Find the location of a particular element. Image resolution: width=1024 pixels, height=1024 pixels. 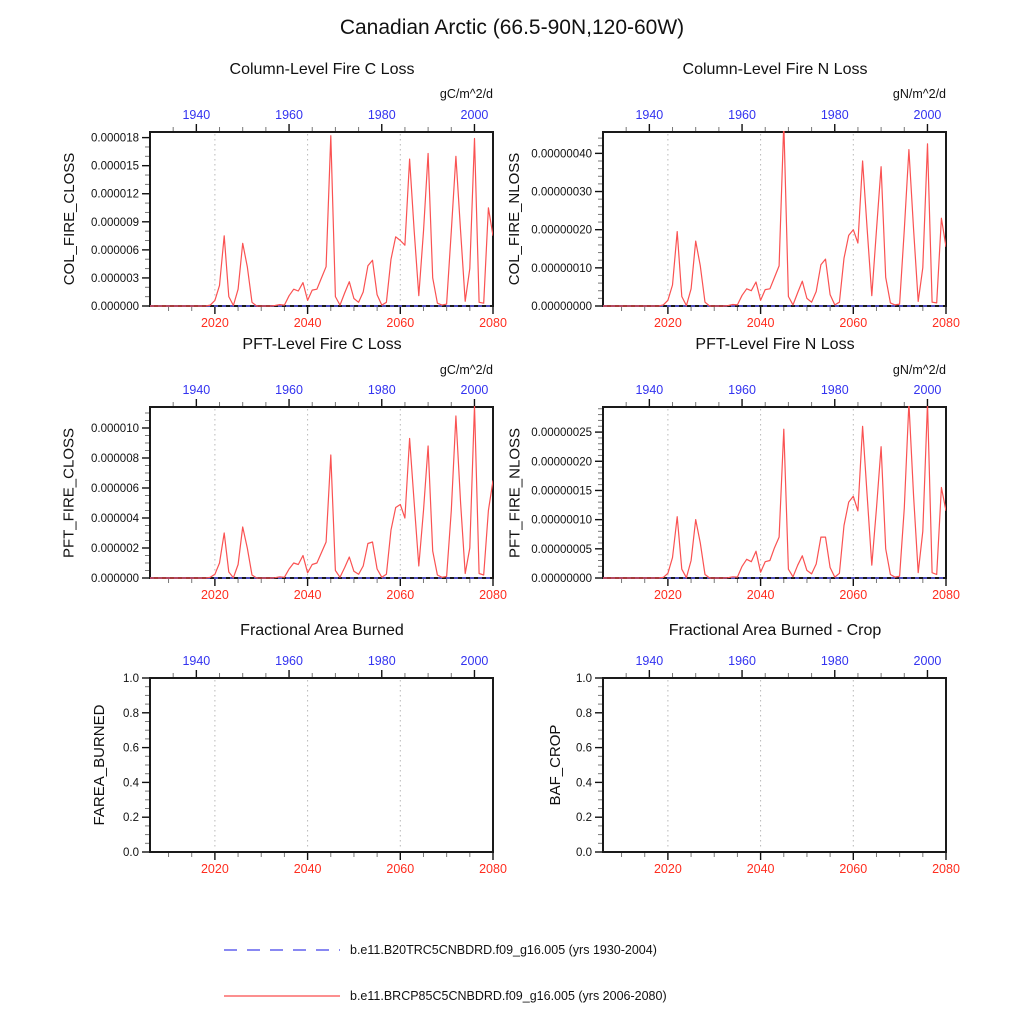

panel-2-y-axis-label: PFT_FIRE_CLOSS is located at coordinates (69, 493).